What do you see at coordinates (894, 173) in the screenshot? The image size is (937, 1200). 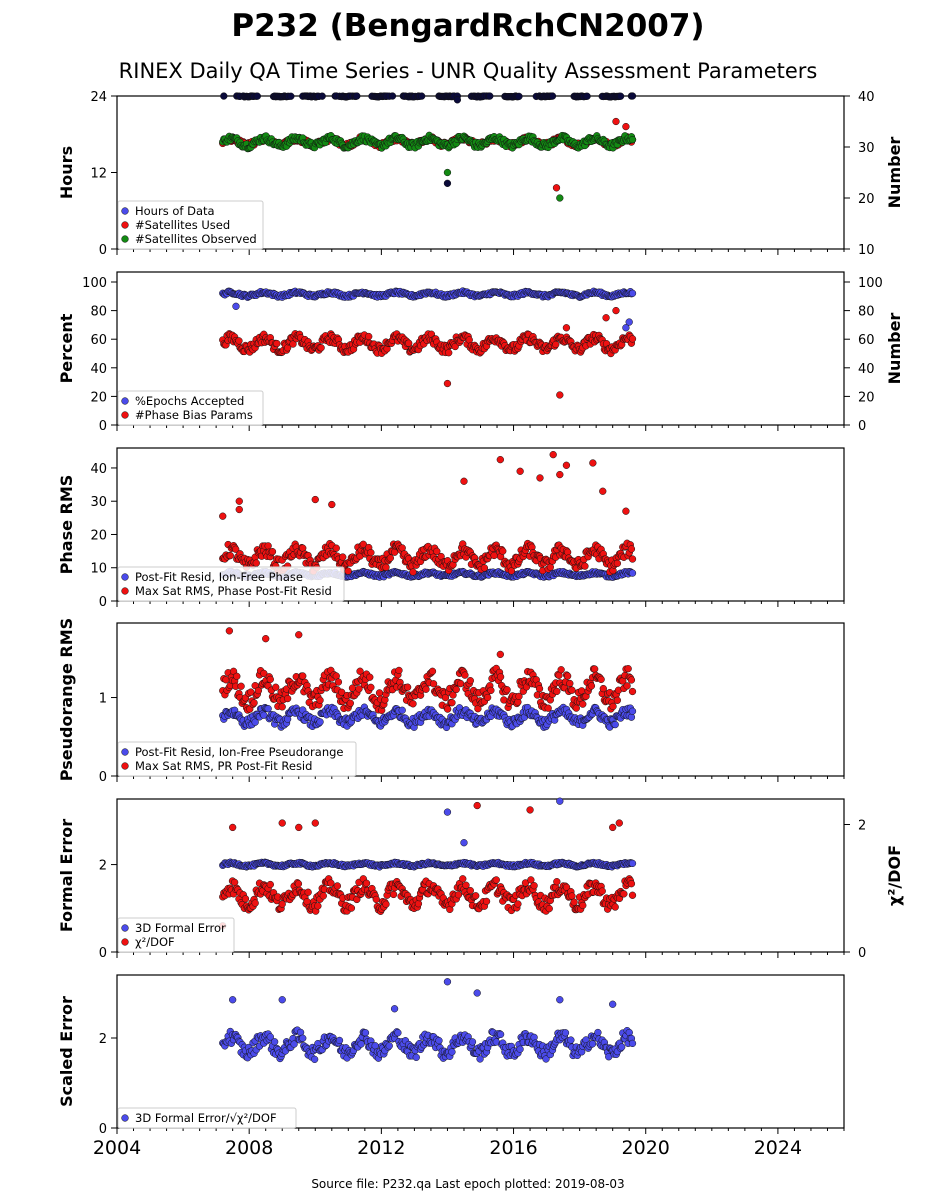 I see `y2-axis-label: Number` at bounding box center [894, 173].